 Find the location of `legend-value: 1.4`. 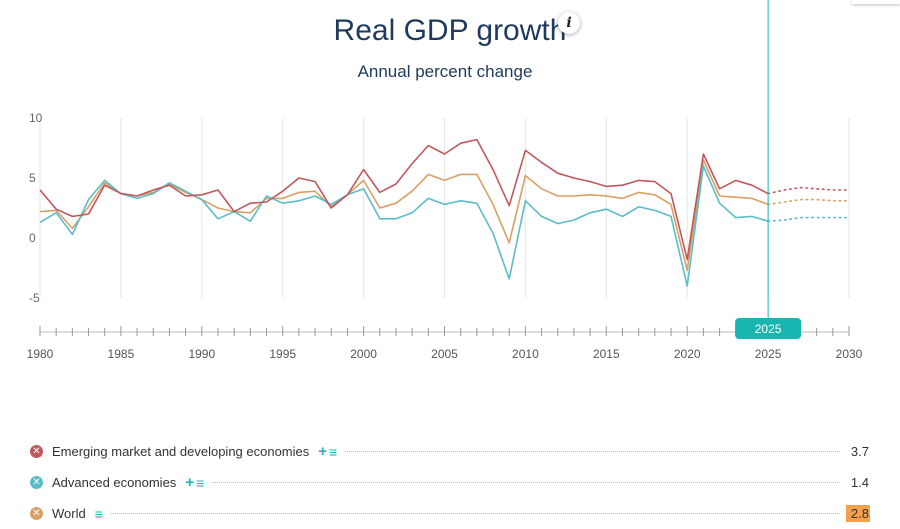

legend-value: 1.4 is located at coordinates (859, 482).